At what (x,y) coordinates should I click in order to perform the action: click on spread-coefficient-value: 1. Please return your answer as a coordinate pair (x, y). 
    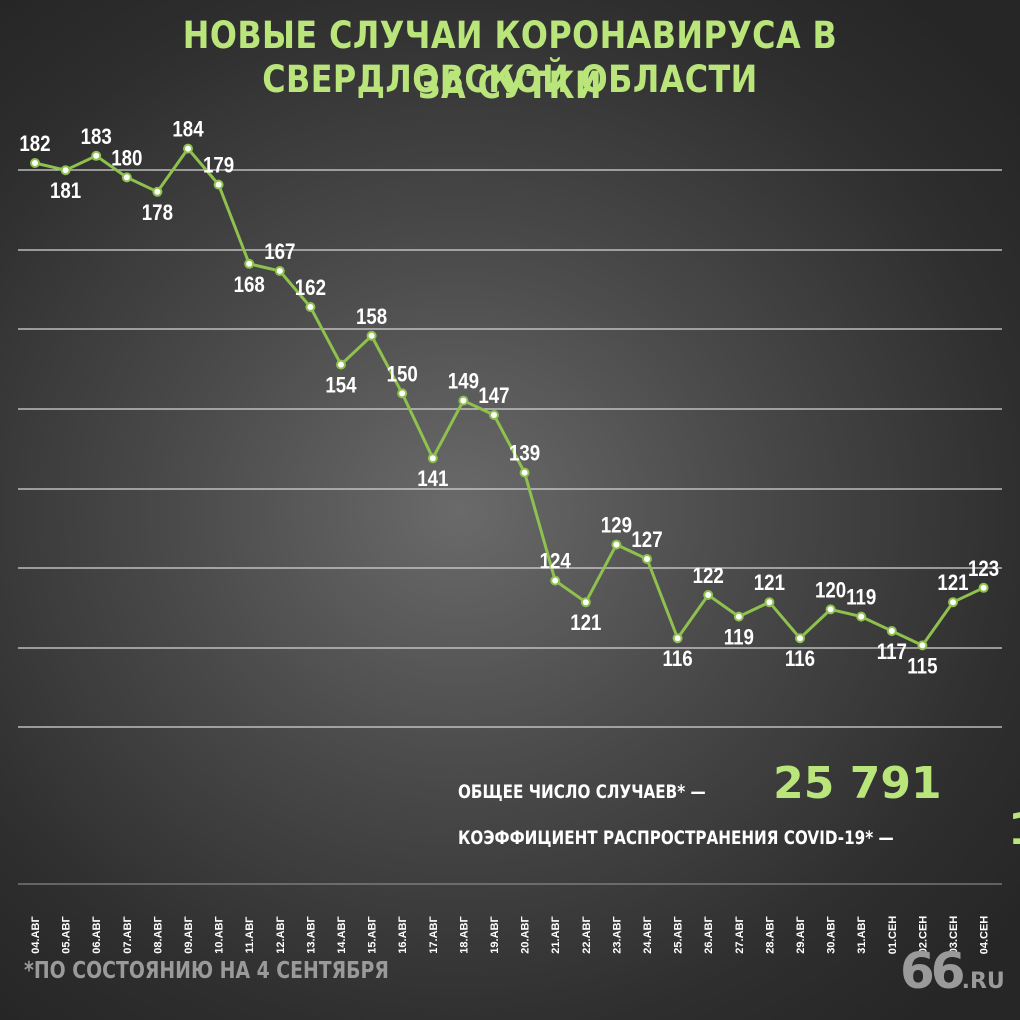
    Looking at the image, I should click on (1014, 829).